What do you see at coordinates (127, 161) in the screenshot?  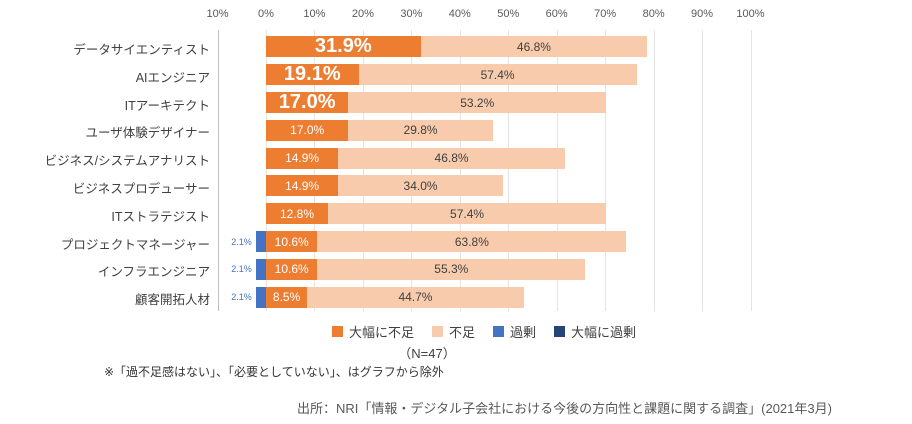 I see `category-label: ビジネス/システムアナリスト` at bounding box center [127, 161].